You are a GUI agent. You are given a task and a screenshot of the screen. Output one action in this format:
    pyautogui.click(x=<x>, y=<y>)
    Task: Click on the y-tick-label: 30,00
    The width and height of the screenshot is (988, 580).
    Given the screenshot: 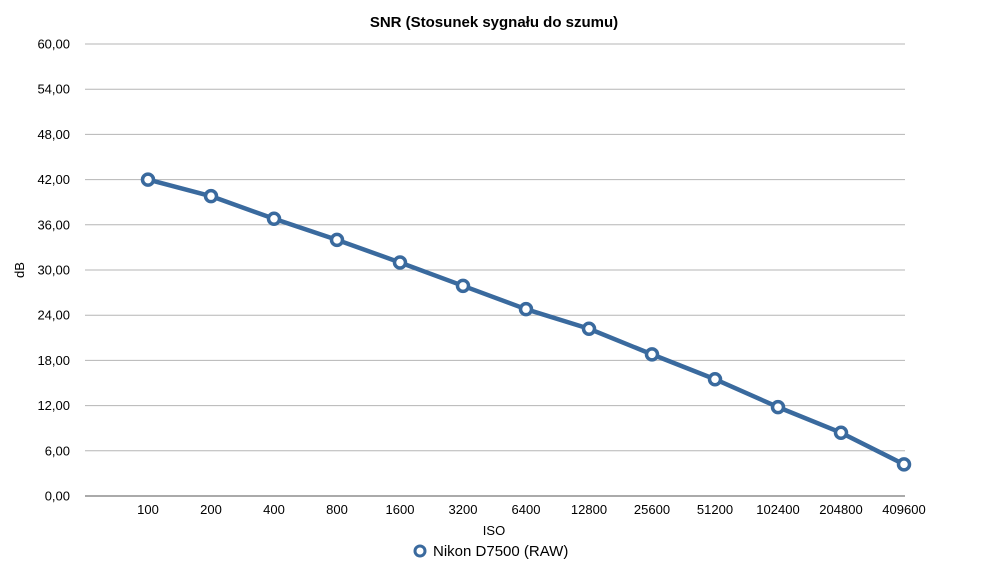 What is the action you would take?
    pyautogui.click(x=53, y=270)
    